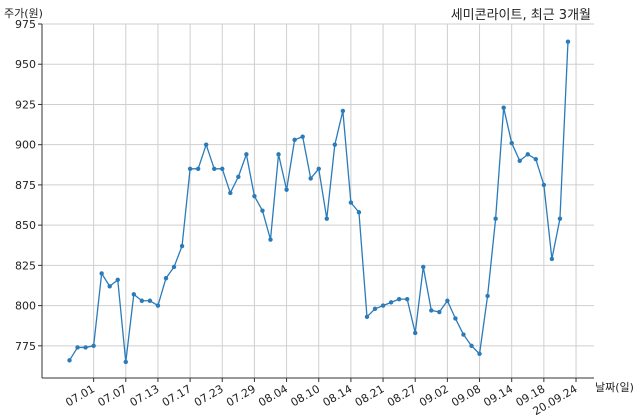 The width and height of the screenshot is (640, 419). Describe the element at coordinates (305, 395) in the screenshot. I see `x-tick-label: 08.10` at that location.